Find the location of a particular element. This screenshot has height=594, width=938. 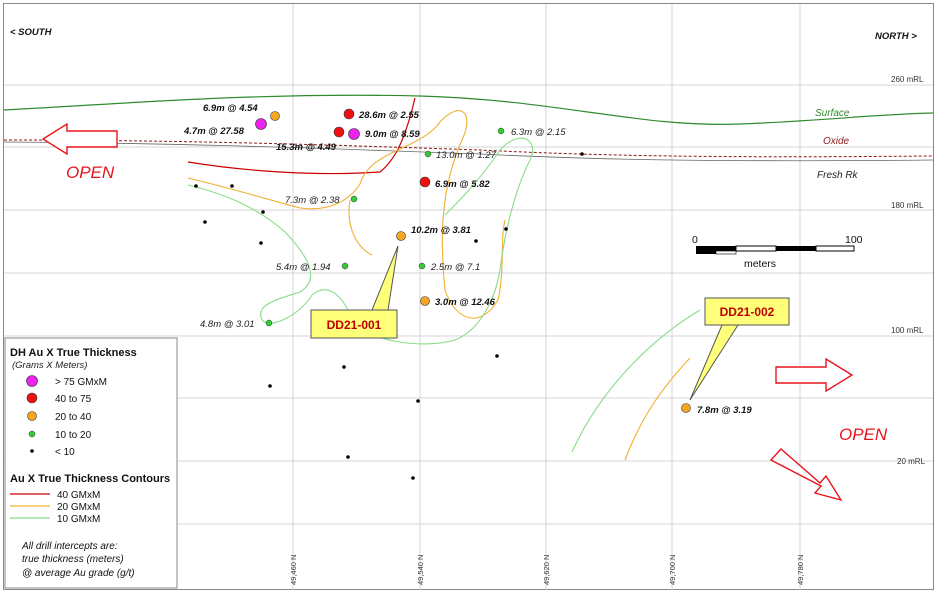

intercept-label-4: 9.0m @ 8.59 is located at coordinates (392, 134).